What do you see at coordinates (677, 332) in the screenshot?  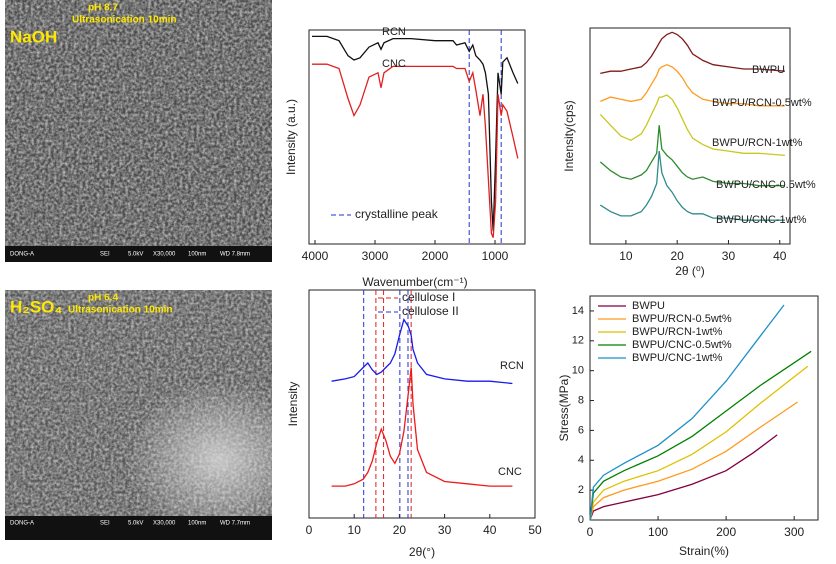 I see `legend-label: BWPU/RCN-1wt%` at bounding box center [677, 332].